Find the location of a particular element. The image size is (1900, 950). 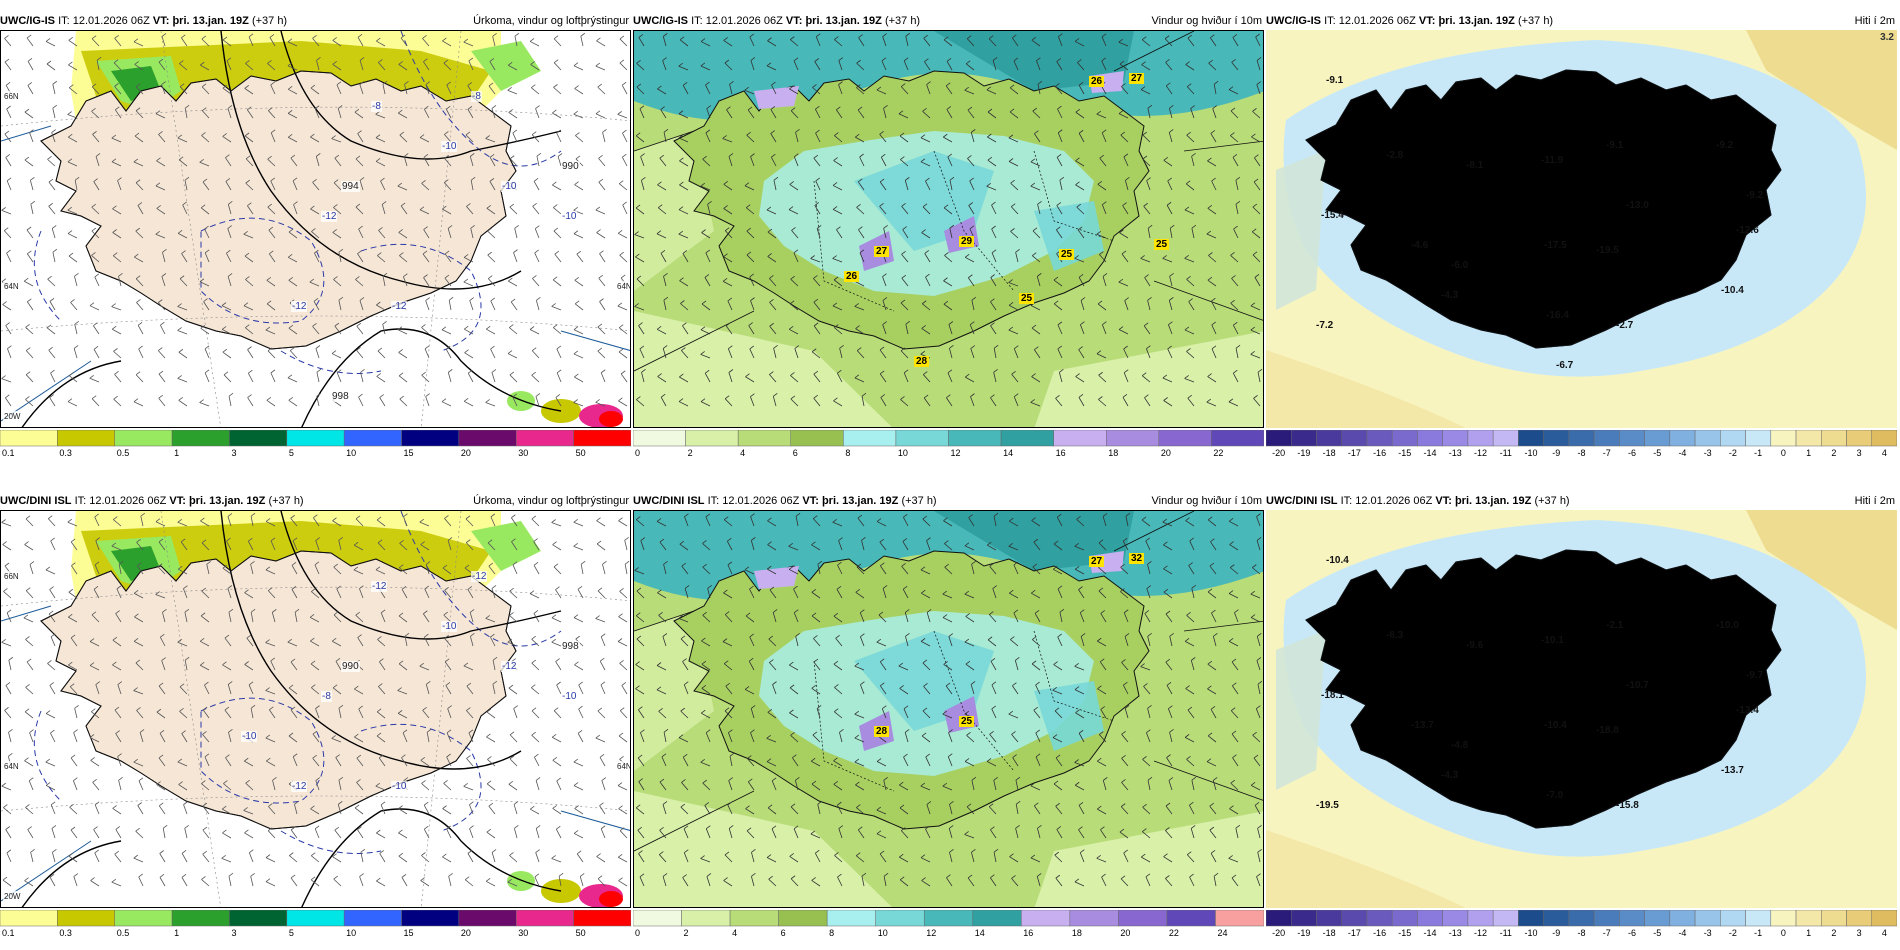

colorbar-tick-label: 20 is located at coordinates (466, 933).